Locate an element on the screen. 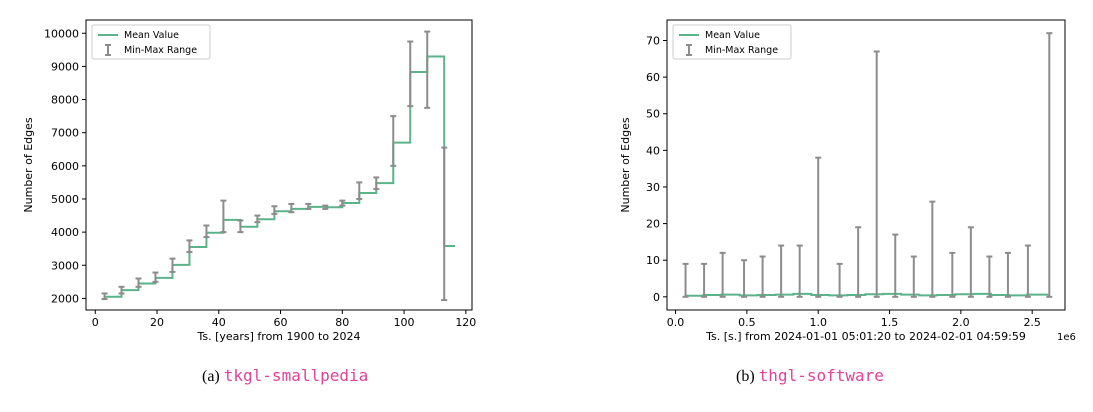  y-tick-label: 60 is located at coordinates (653, 77).